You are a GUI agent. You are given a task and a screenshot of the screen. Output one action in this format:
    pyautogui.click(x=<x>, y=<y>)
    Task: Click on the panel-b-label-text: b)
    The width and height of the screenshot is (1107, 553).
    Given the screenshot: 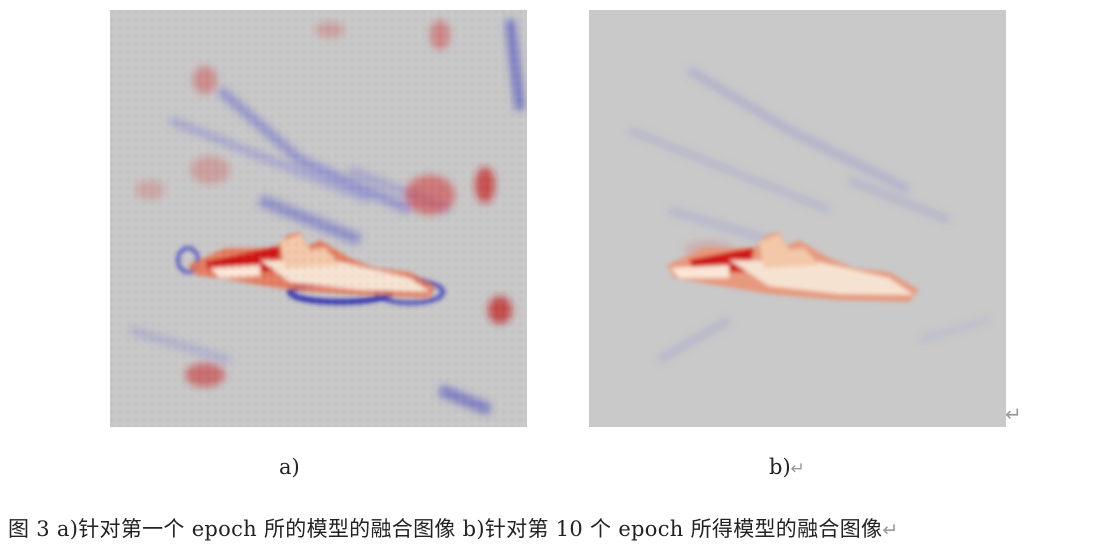 What is the action you would take?
    pyautogui.click(x=780, y=467)
    